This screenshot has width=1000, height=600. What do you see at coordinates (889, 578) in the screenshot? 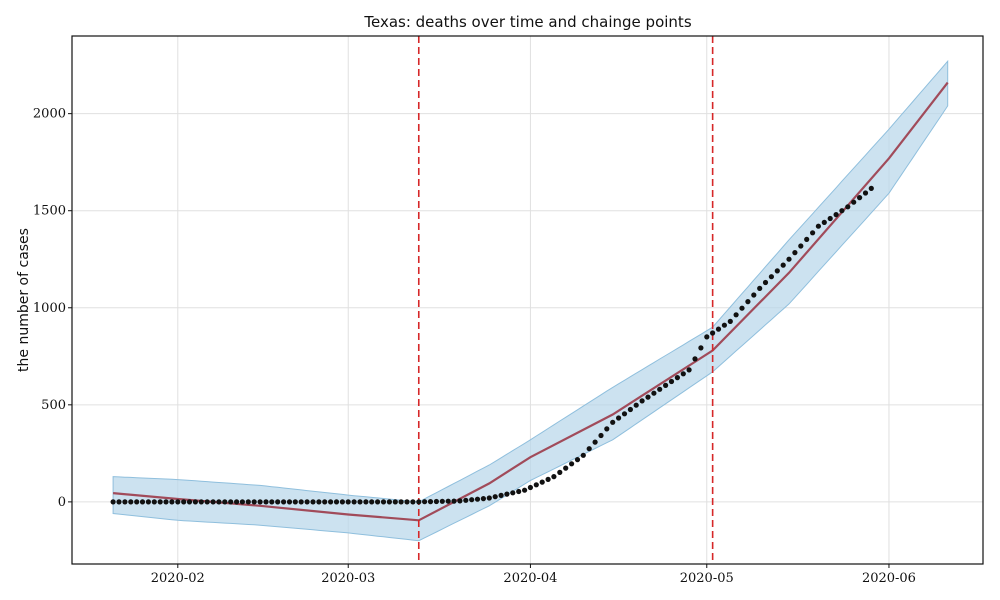
I see `x-tick-label: 2020-06` at bounding box center [889, 578].